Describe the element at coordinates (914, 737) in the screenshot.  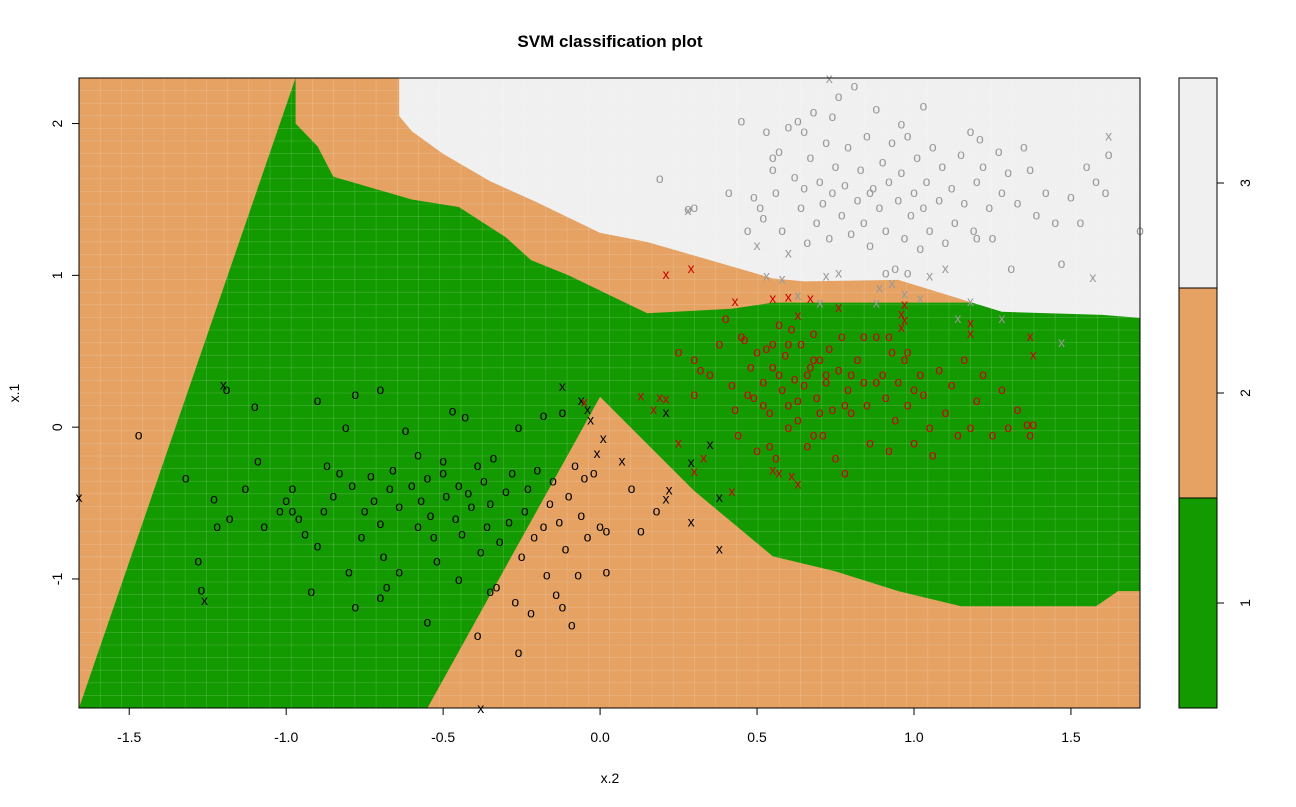
I see `x-tick-label: 1.0` at that location.